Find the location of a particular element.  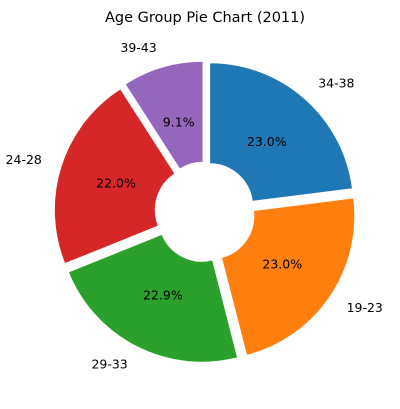

category-label-19-23: 19-23 is located at coordinates (365, 307).